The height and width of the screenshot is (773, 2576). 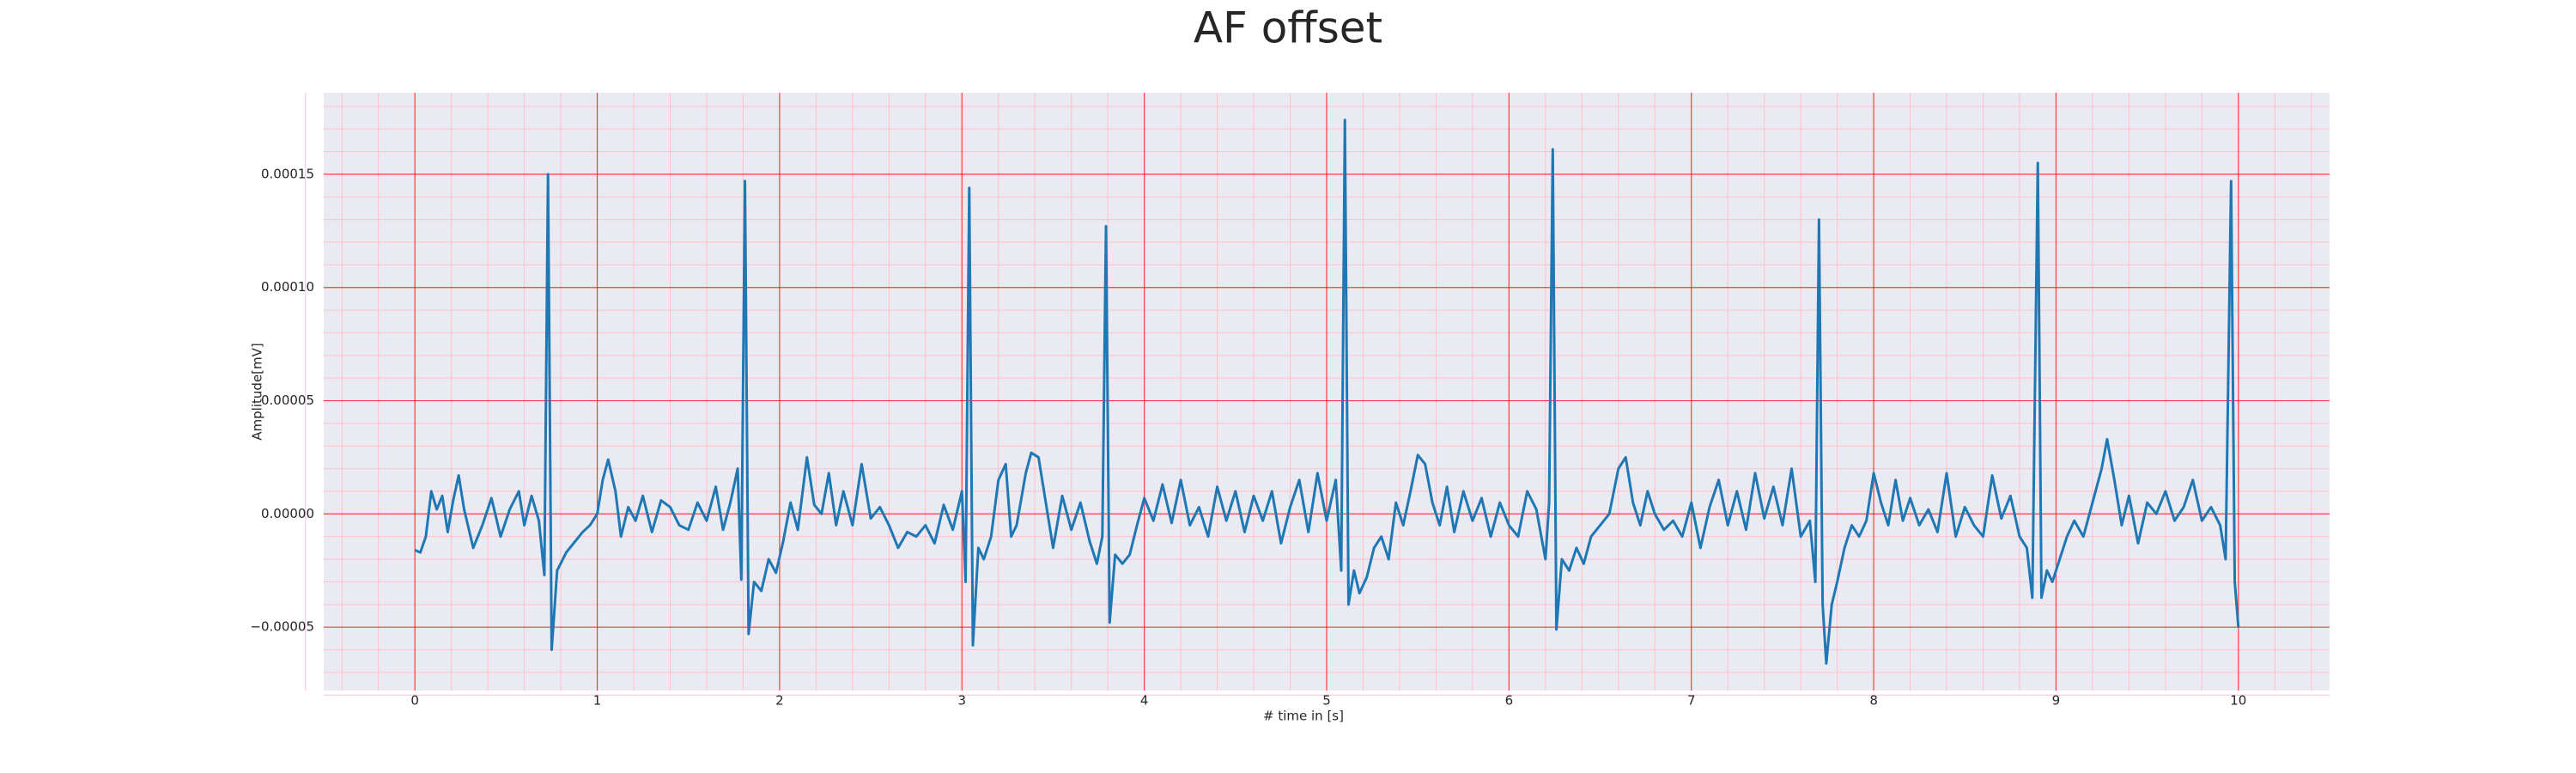 I want to click on x-tick-label: 2, so click(x=779, y=701).